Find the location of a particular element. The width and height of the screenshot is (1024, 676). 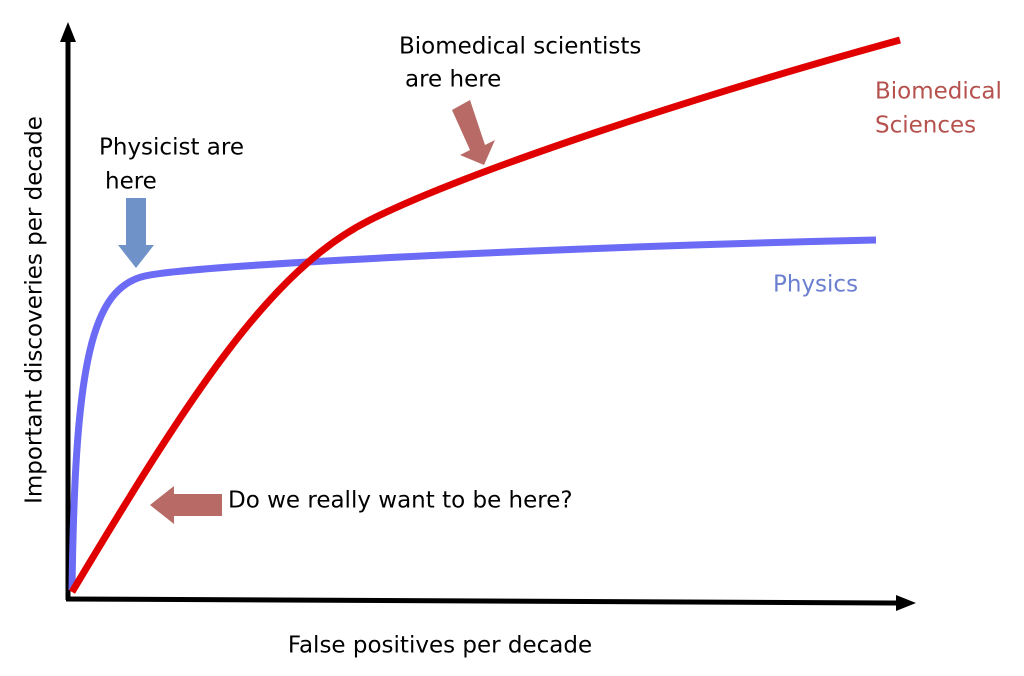

annotation: Physicist are is located at coordinates (171, 148).